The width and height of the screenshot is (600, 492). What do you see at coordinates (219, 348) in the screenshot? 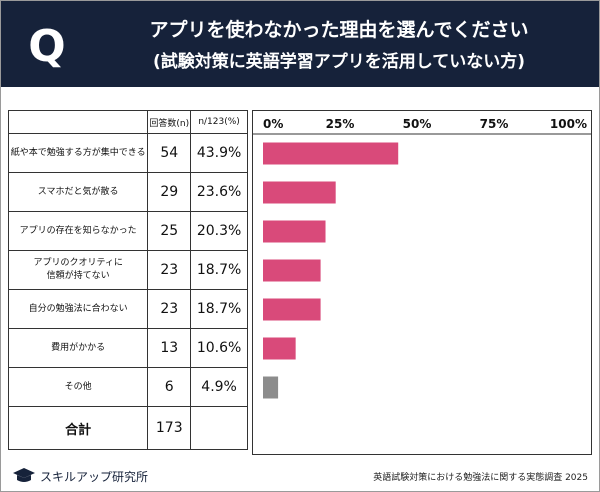
I see `row-percent: 10.6%` at bounding box center [219, 348].